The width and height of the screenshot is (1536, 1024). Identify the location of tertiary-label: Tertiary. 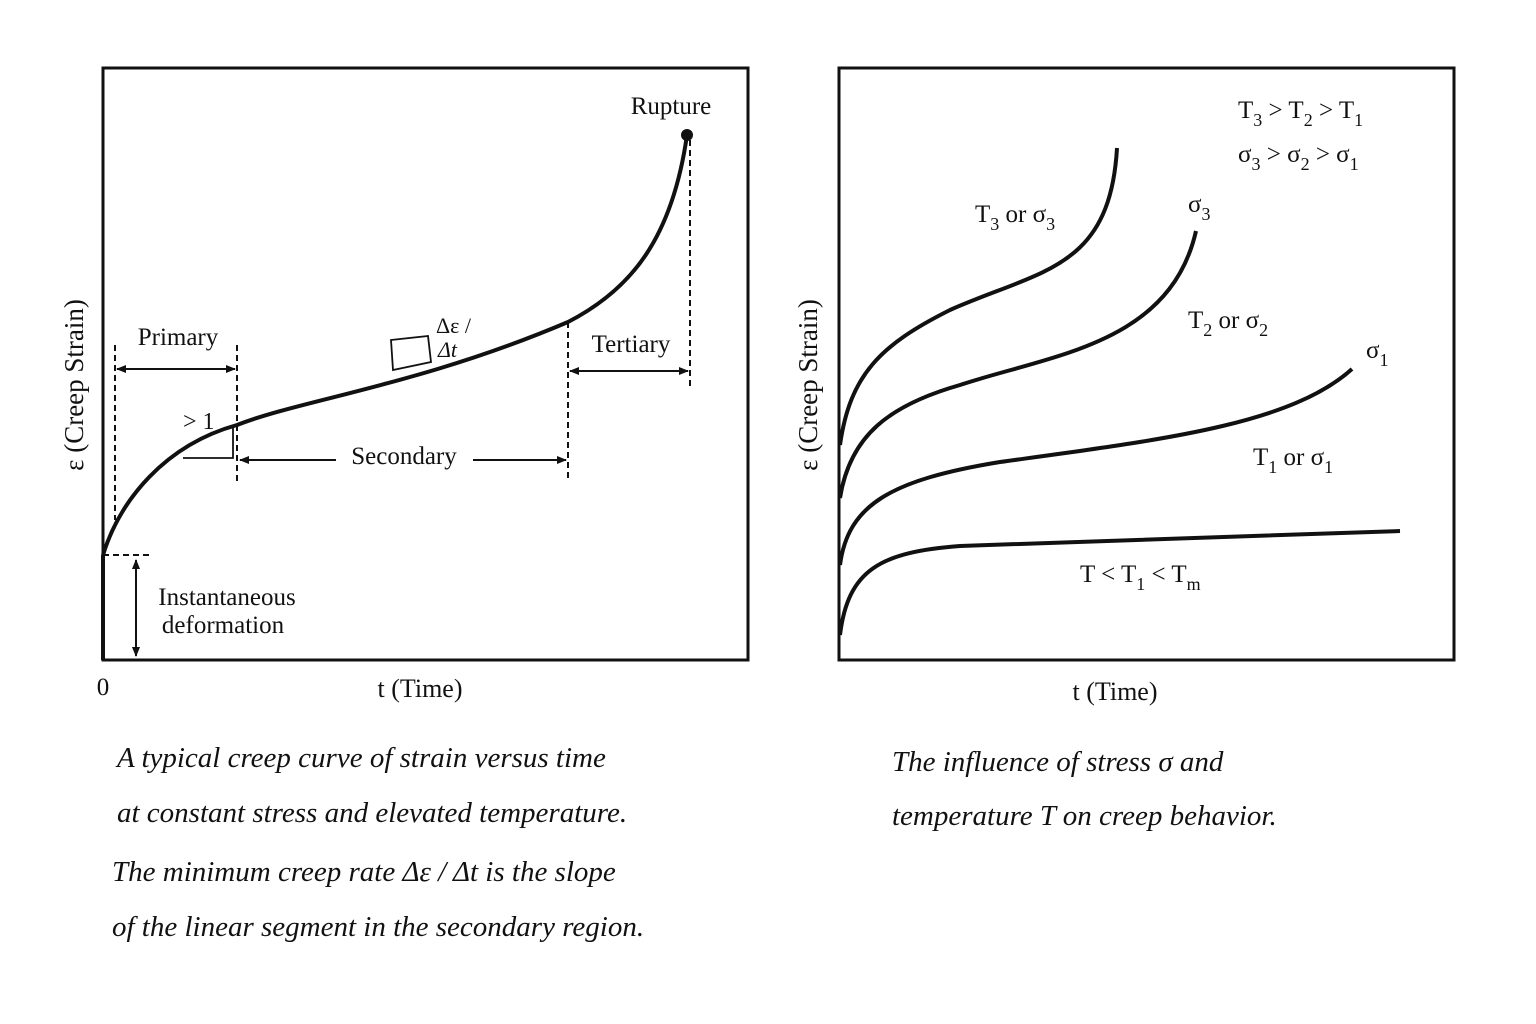
(631, 344).